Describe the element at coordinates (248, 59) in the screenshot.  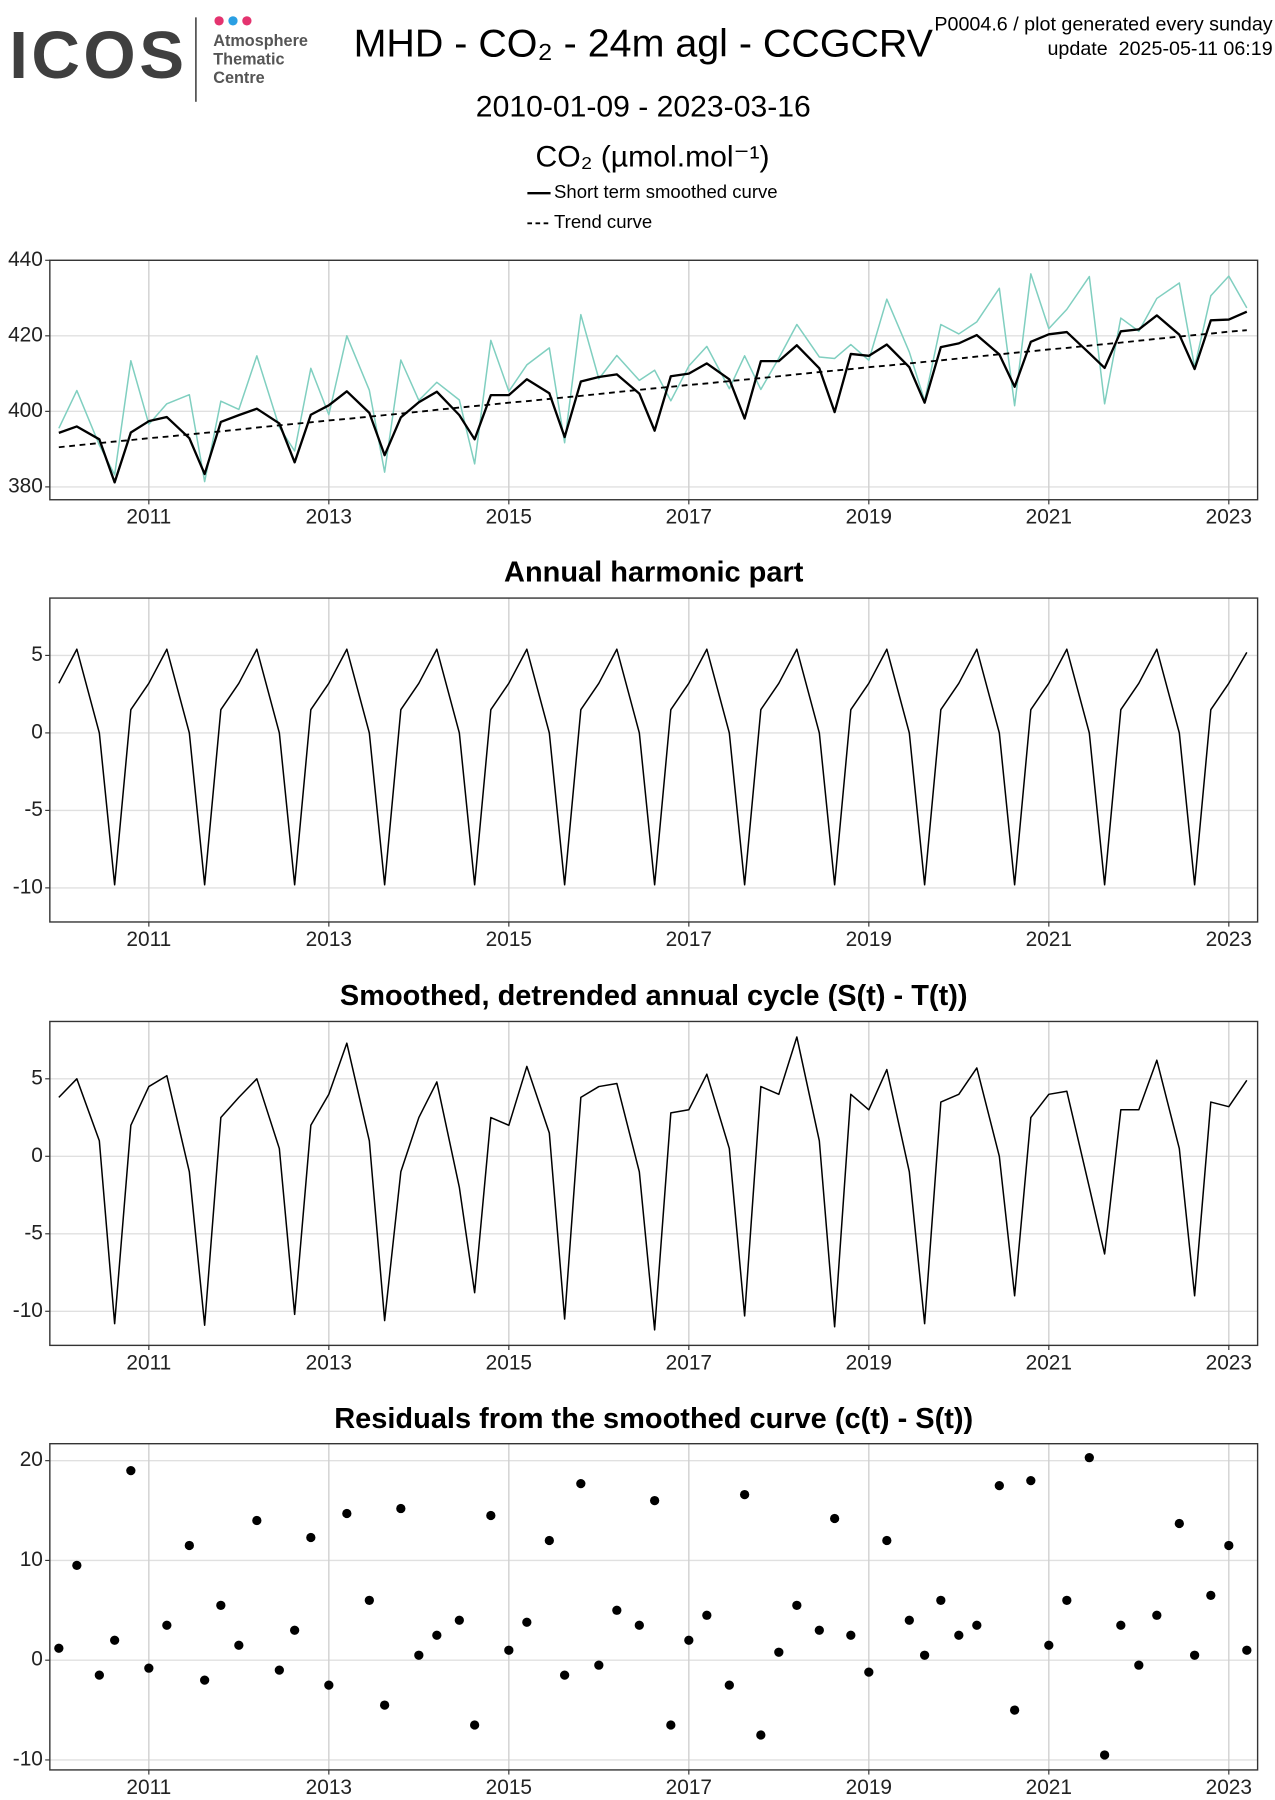
I see `logo-text: Thematic` at that location.